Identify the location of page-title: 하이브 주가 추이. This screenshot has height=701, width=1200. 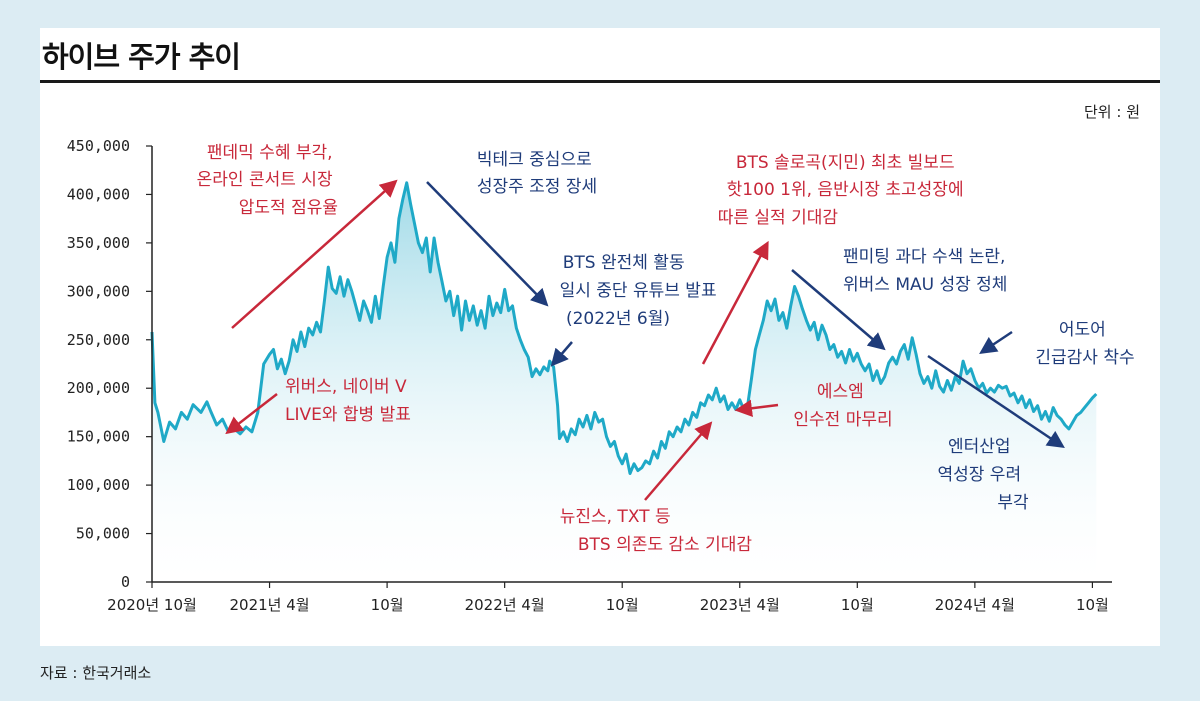
(141, 57).